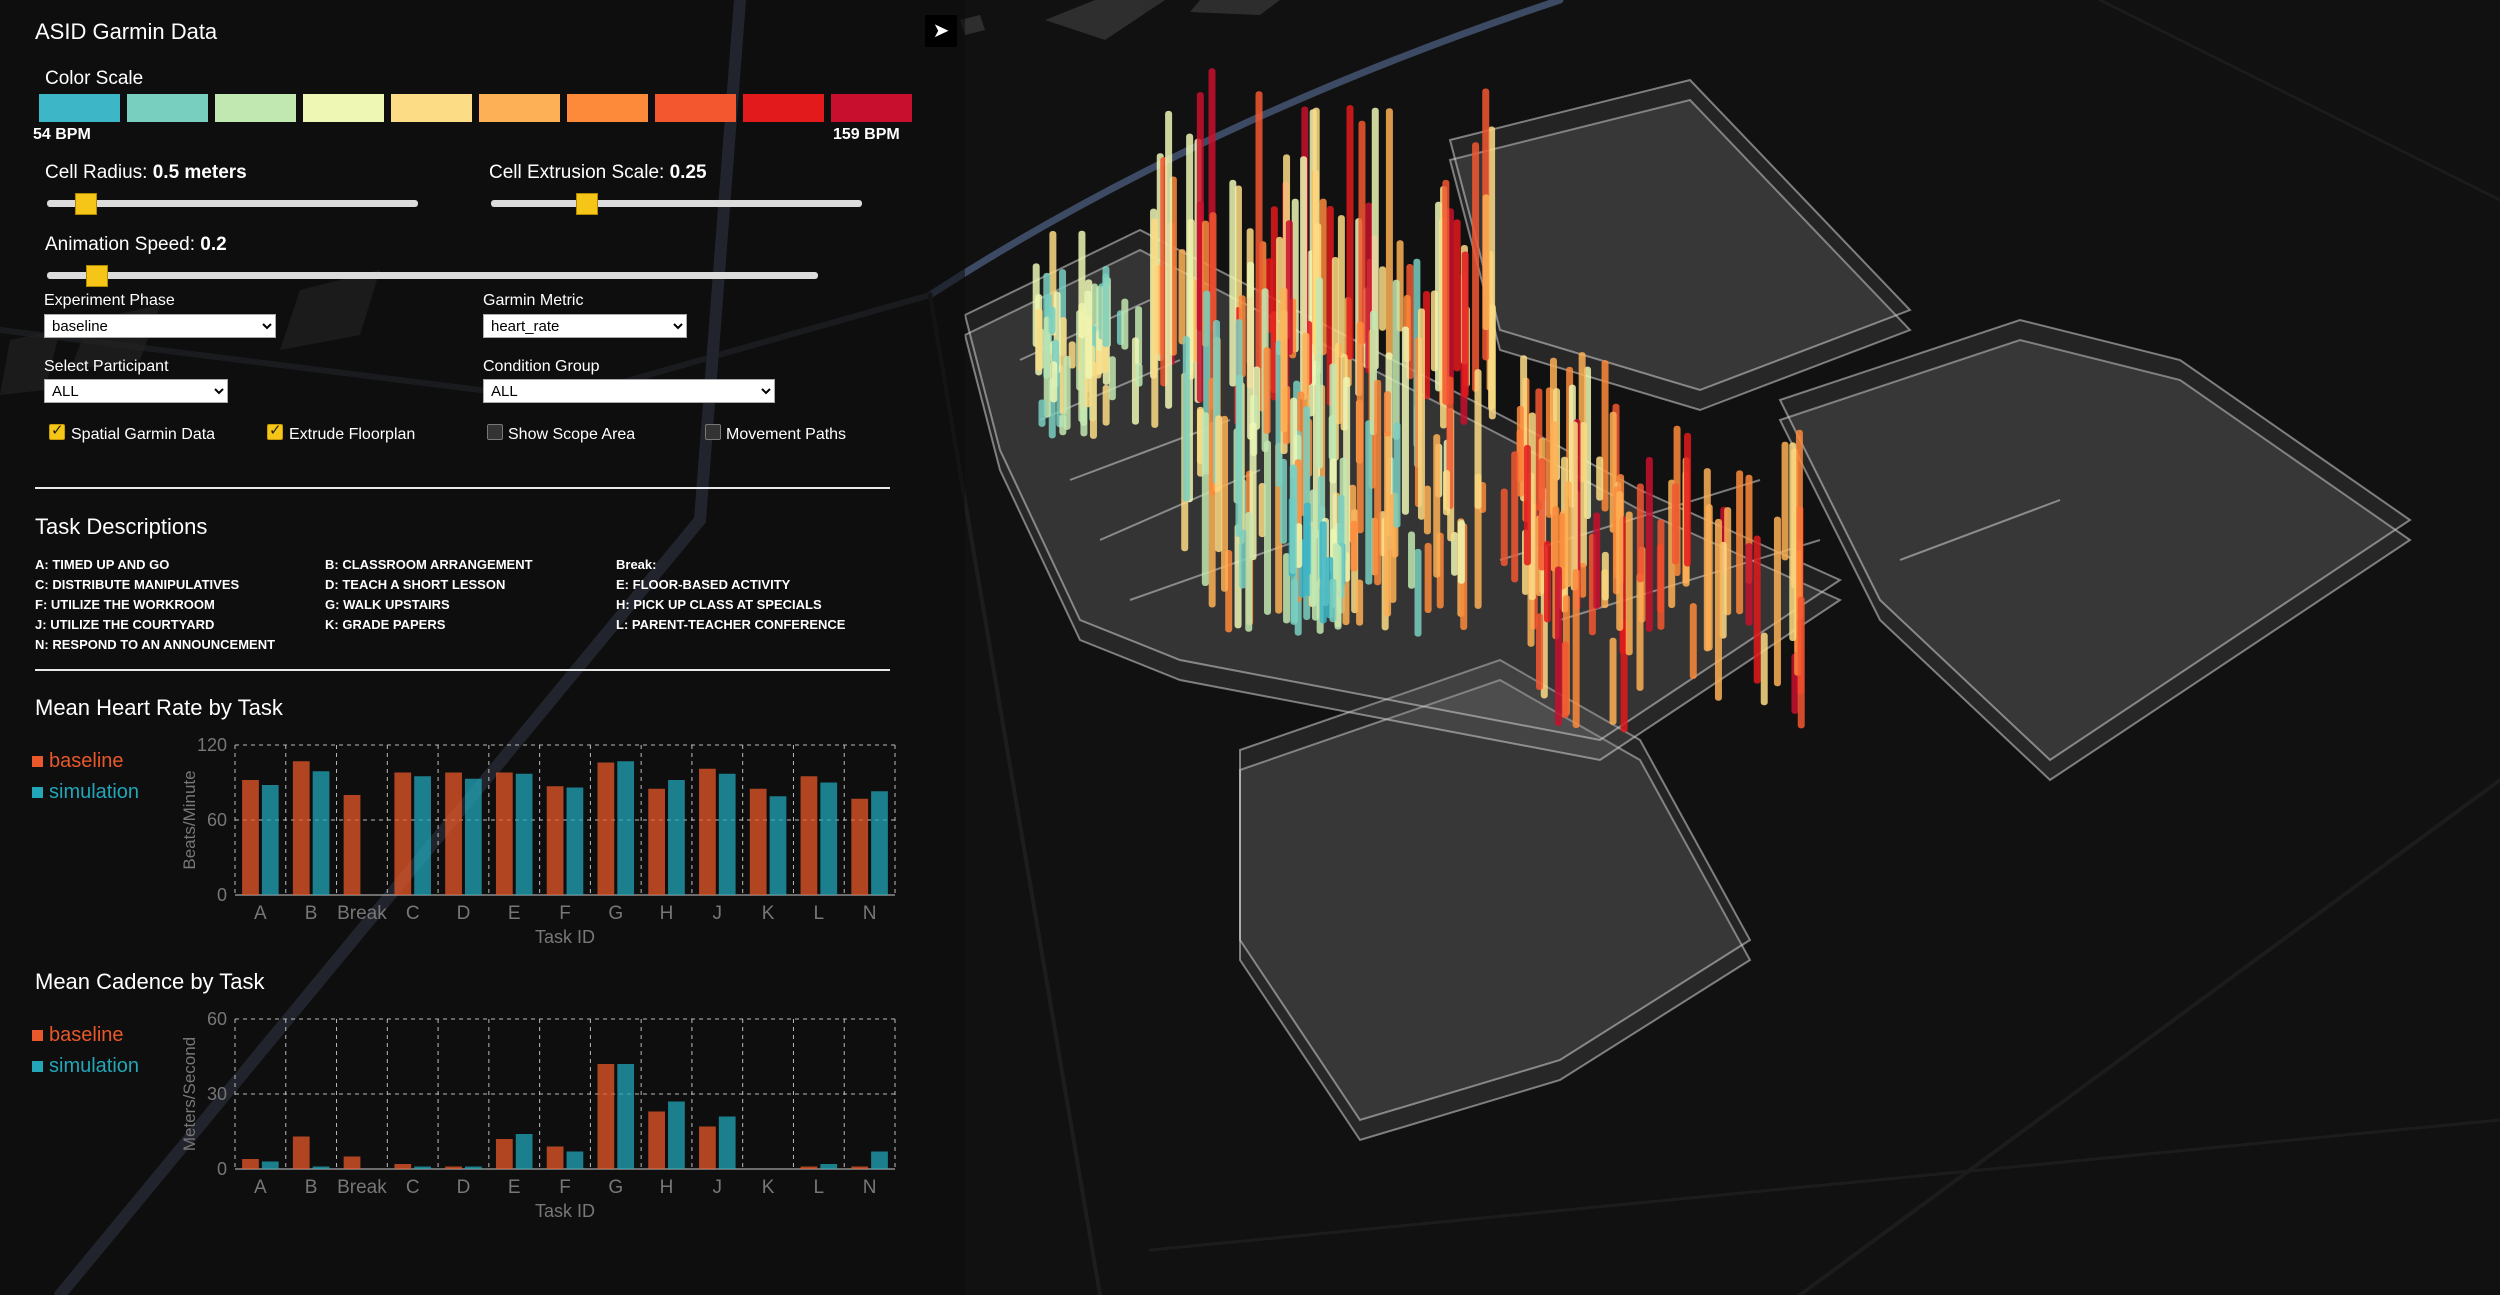 The image size is (2500, 1295). I want to click on x-tick-label: L, so click(819, 913).